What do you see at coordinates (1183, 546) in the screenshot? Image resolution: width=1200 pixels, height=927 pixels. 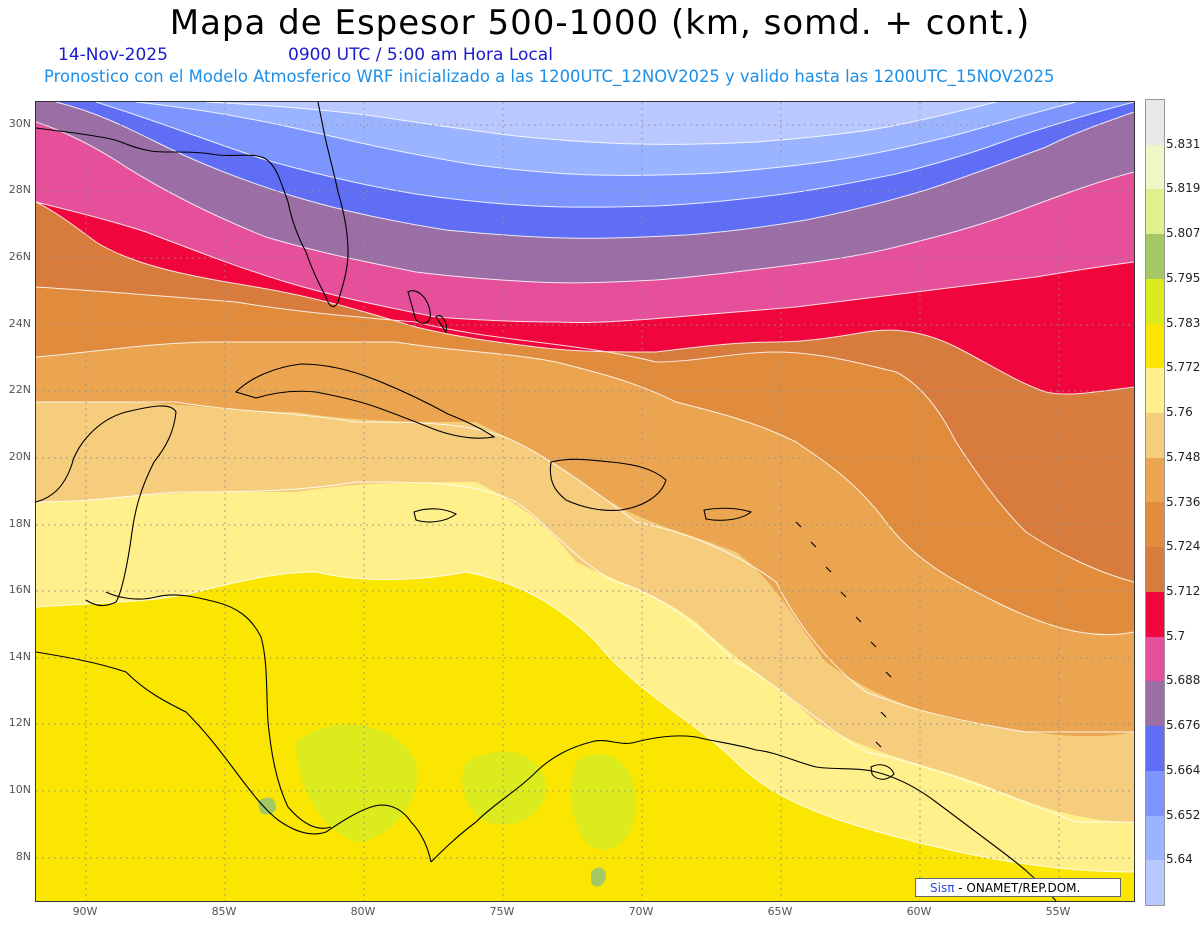 I see `color-scale-label: 5.724` at bounding box center [1183, 546].